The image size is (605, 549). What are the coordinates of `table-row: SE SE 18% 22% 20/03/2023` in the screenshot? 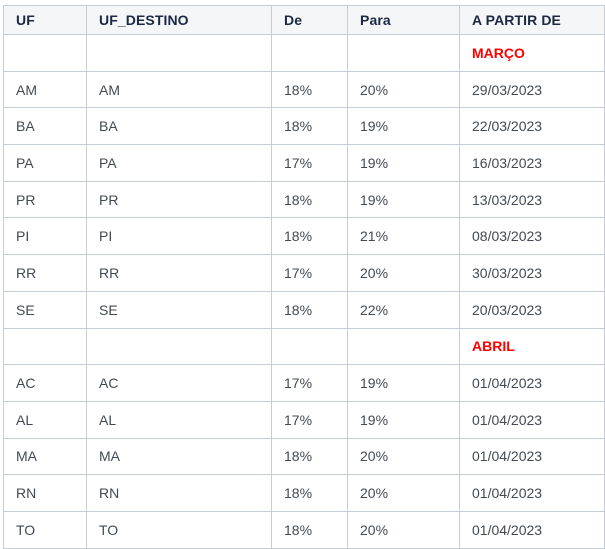 It's located at (304, 309).